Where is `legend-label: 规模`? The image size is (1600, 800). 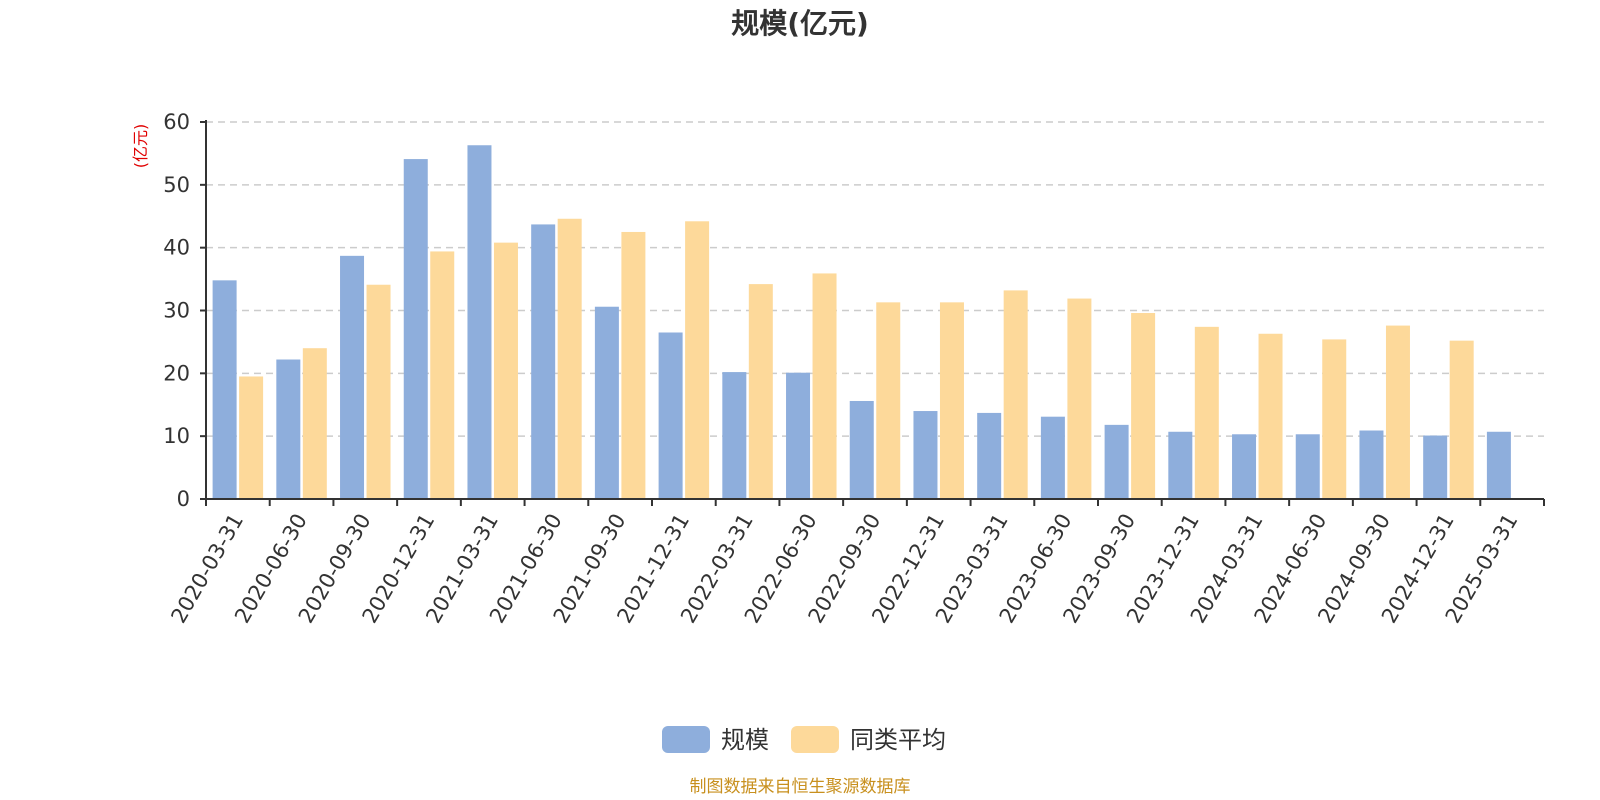 legend-label: 规模 is located at coordinates (745, 740).